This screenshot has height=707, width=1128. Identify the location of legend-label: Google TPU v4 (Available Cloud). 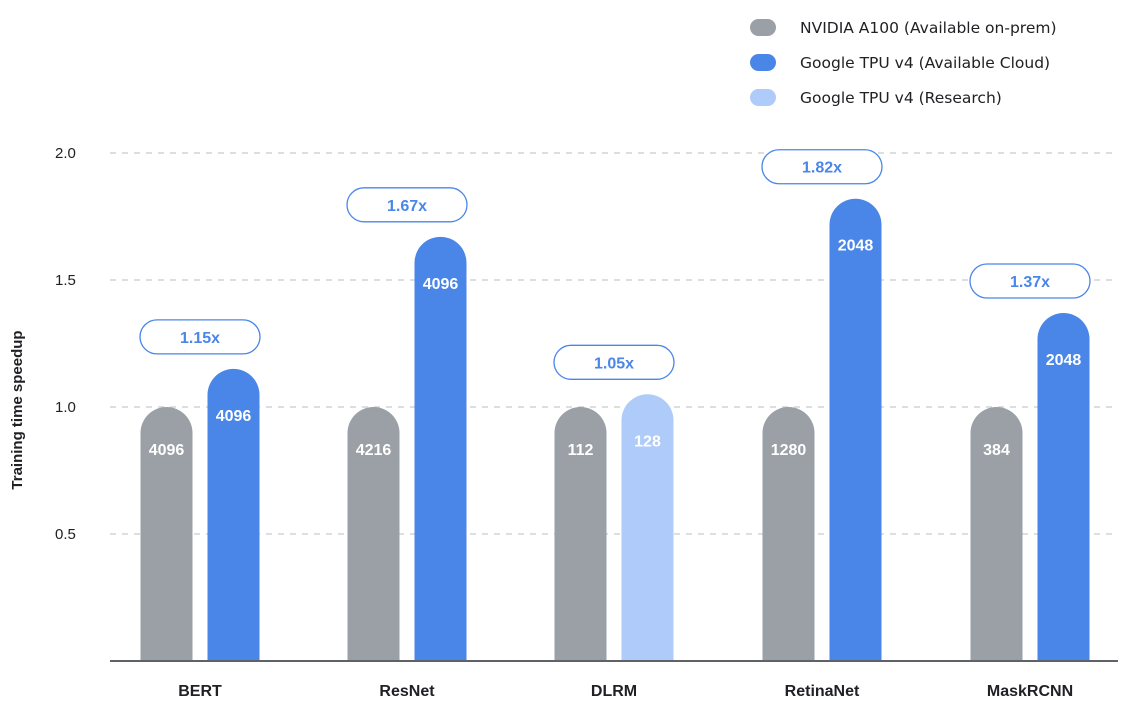
(925, 62).